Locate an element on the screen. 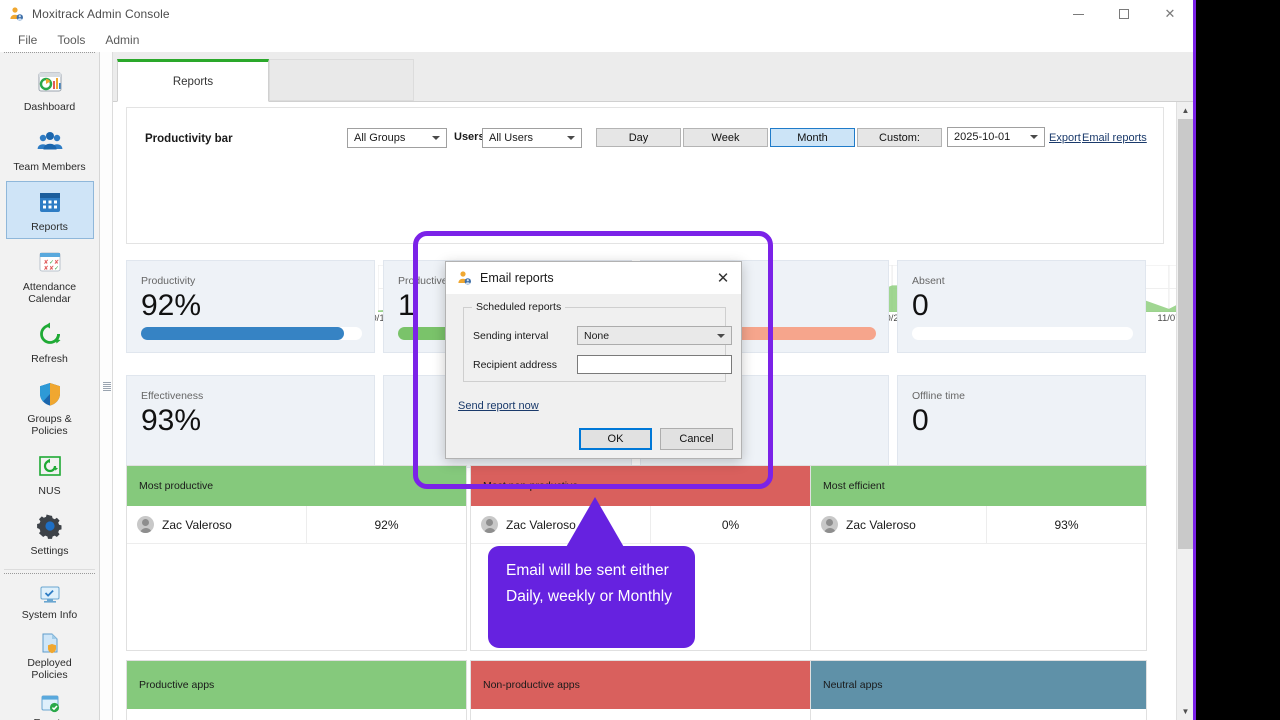  attendance-calendar-icon: ✘ ✓ ✘ ✘ ✘ ✓ is located at coordinates (50, 262).